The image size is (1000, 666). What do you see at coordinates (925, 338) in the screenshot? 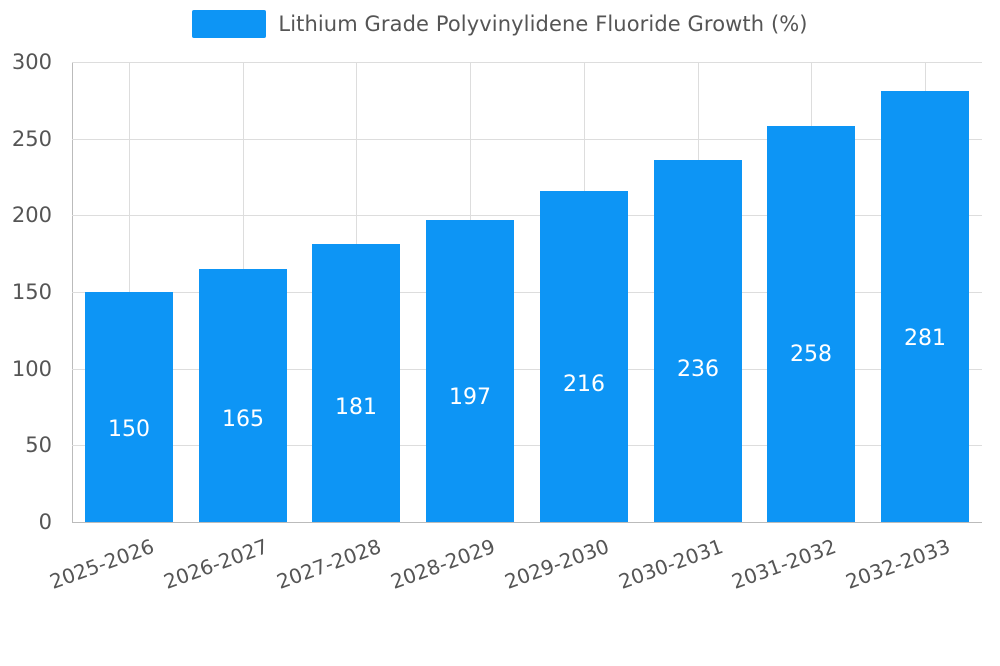
I see `bar-value-label: 281` at bounding box center [925, 338].